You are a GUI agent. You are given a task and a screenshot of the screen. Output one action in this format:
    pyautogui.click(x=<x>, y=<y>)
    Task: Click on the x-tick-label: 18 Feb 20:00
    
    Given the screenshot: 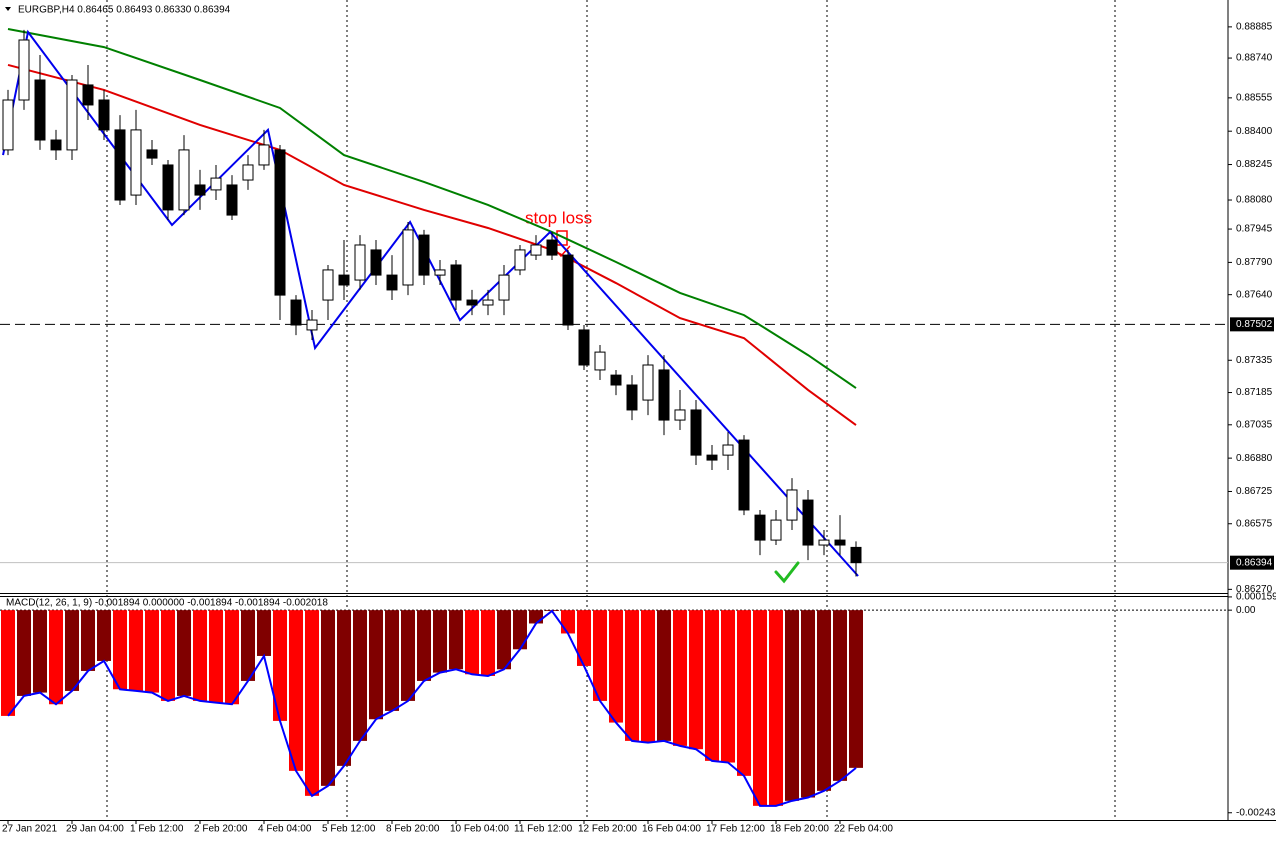 What is the action you would take?
    pyautogui.click(x=799, y=829)
    